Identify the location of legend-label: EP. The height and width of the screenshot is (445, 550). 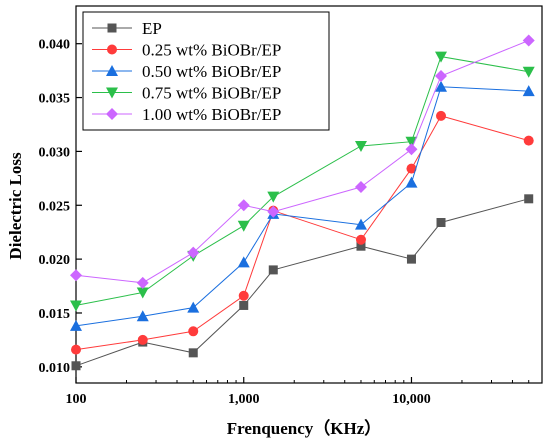
(152, 28).